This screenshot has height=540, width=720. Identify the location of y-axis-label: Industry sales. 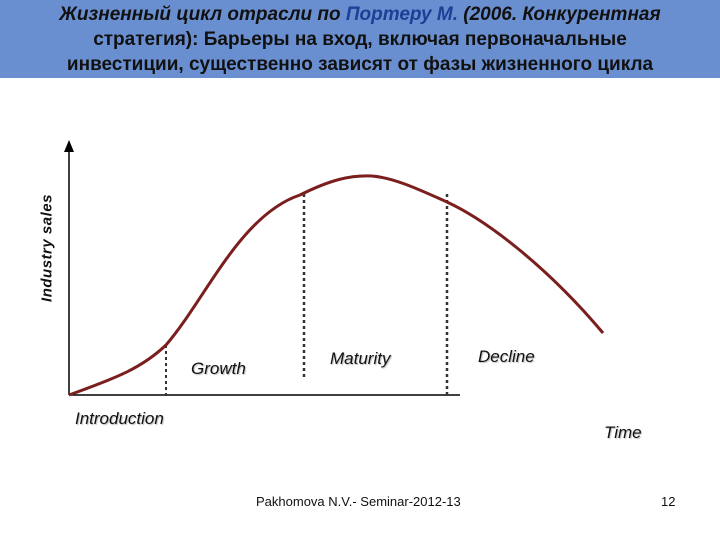
(47, 248).